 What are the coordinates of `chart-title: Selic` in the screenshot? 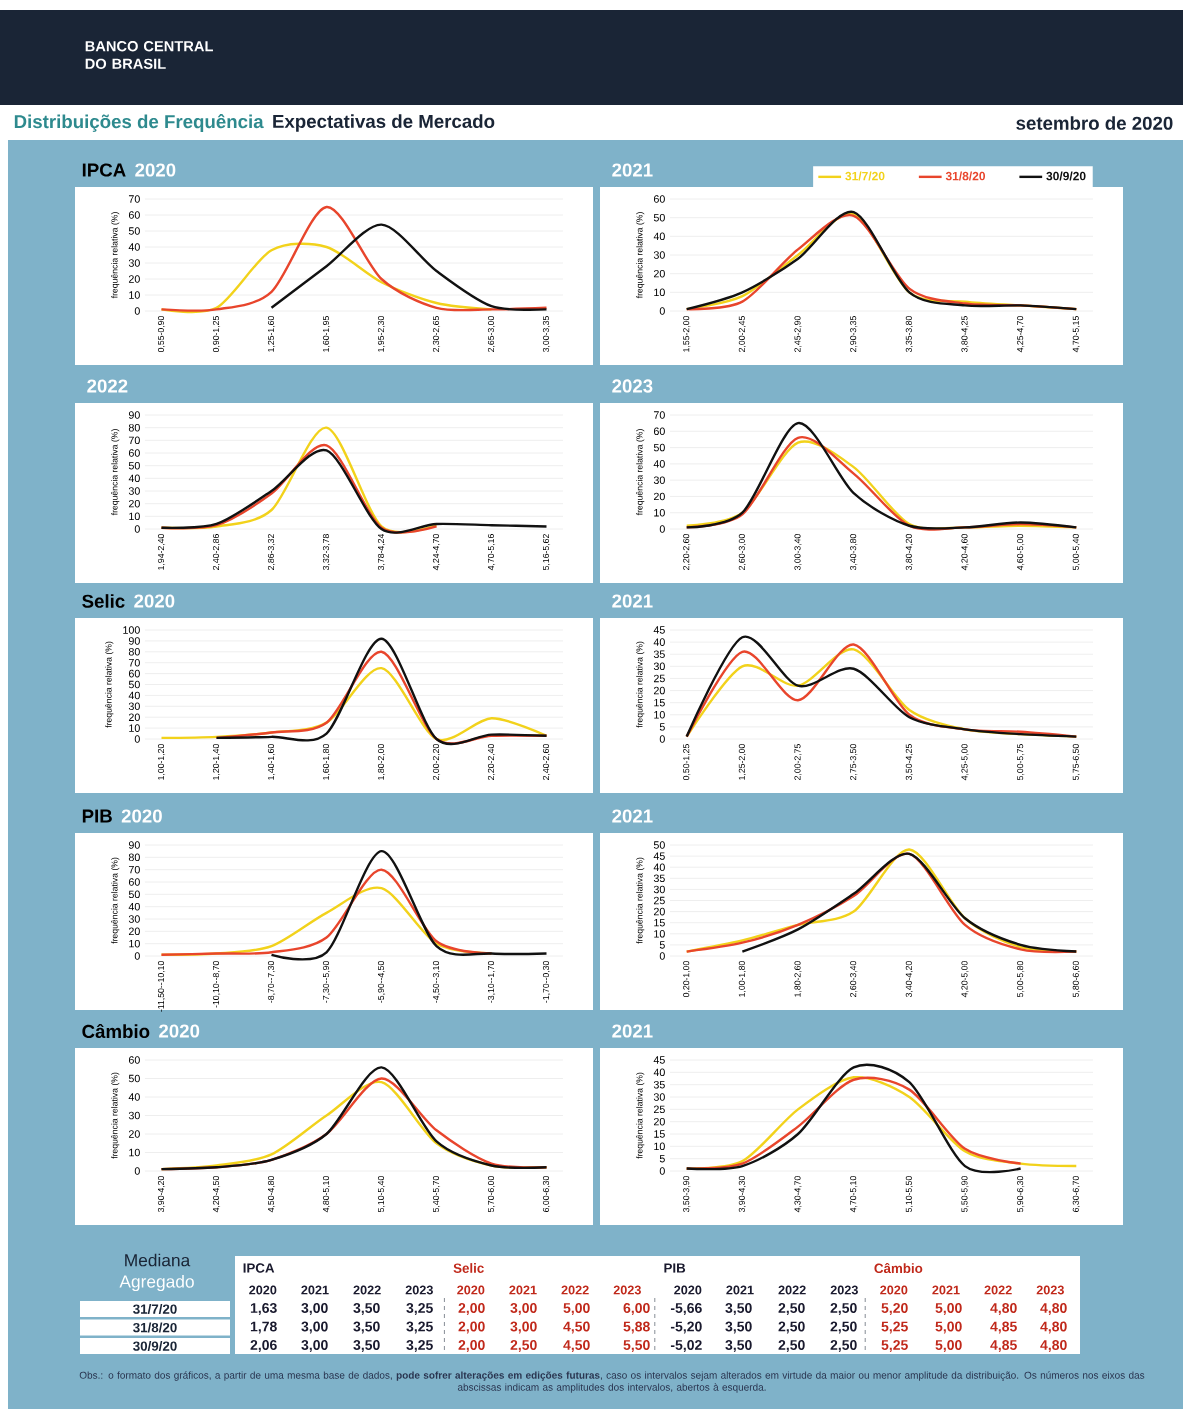 It's located at (103, 601).